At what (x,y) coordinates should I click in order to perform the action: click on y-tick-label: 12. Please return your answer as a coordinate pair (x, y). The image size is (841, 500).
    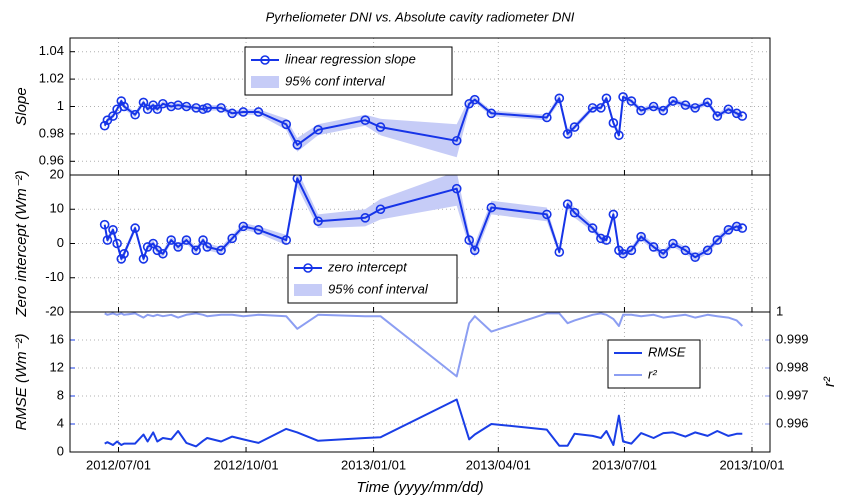
    Looking at the image, I should click on (57, 366).